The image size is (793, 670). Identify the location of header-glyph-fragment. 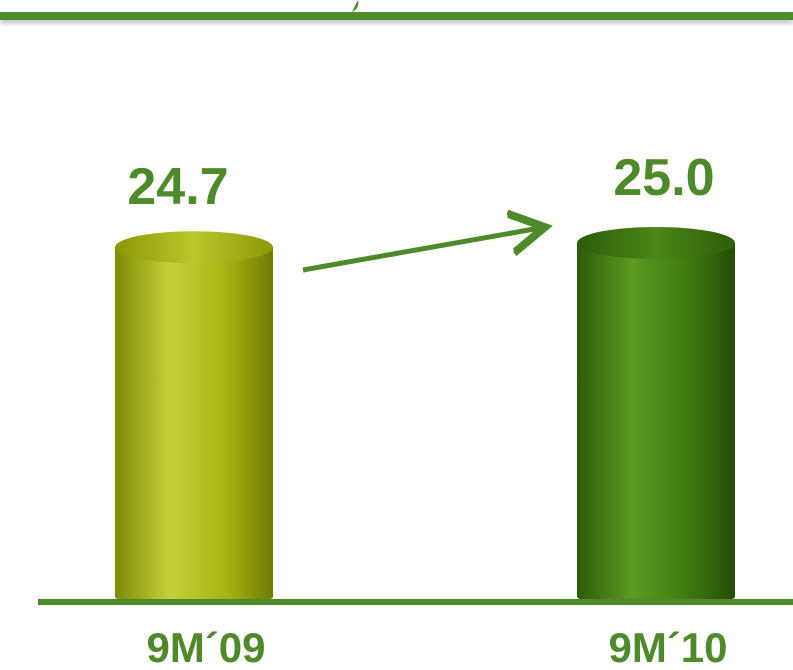
(355, 6).